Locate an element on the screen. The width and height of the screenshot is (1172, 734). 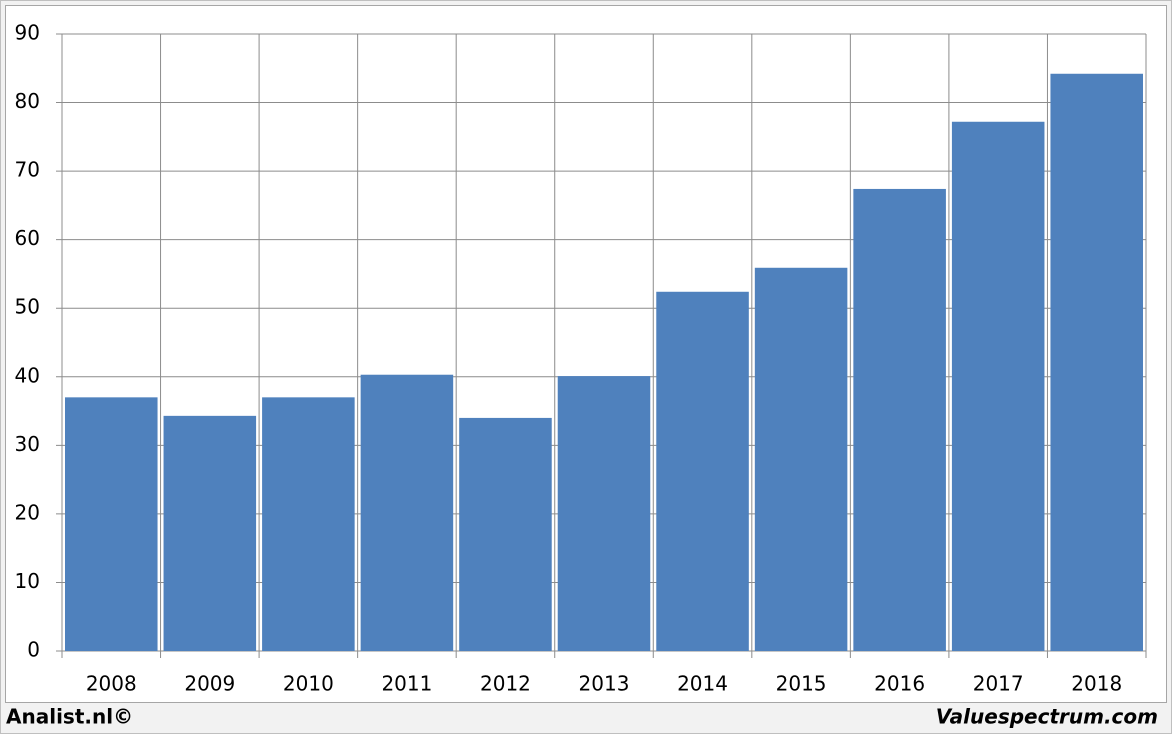
x-tick-label: 2010 is located at coordinates (308, 684).